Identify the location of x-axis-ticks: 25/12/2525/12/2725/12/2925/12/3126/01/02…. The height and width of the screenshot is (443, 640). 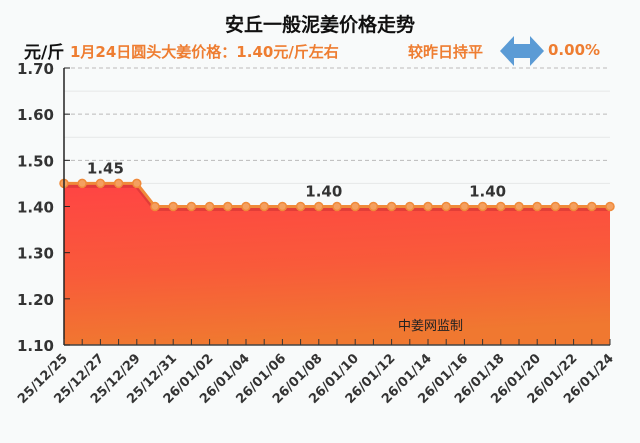
(316, 379).